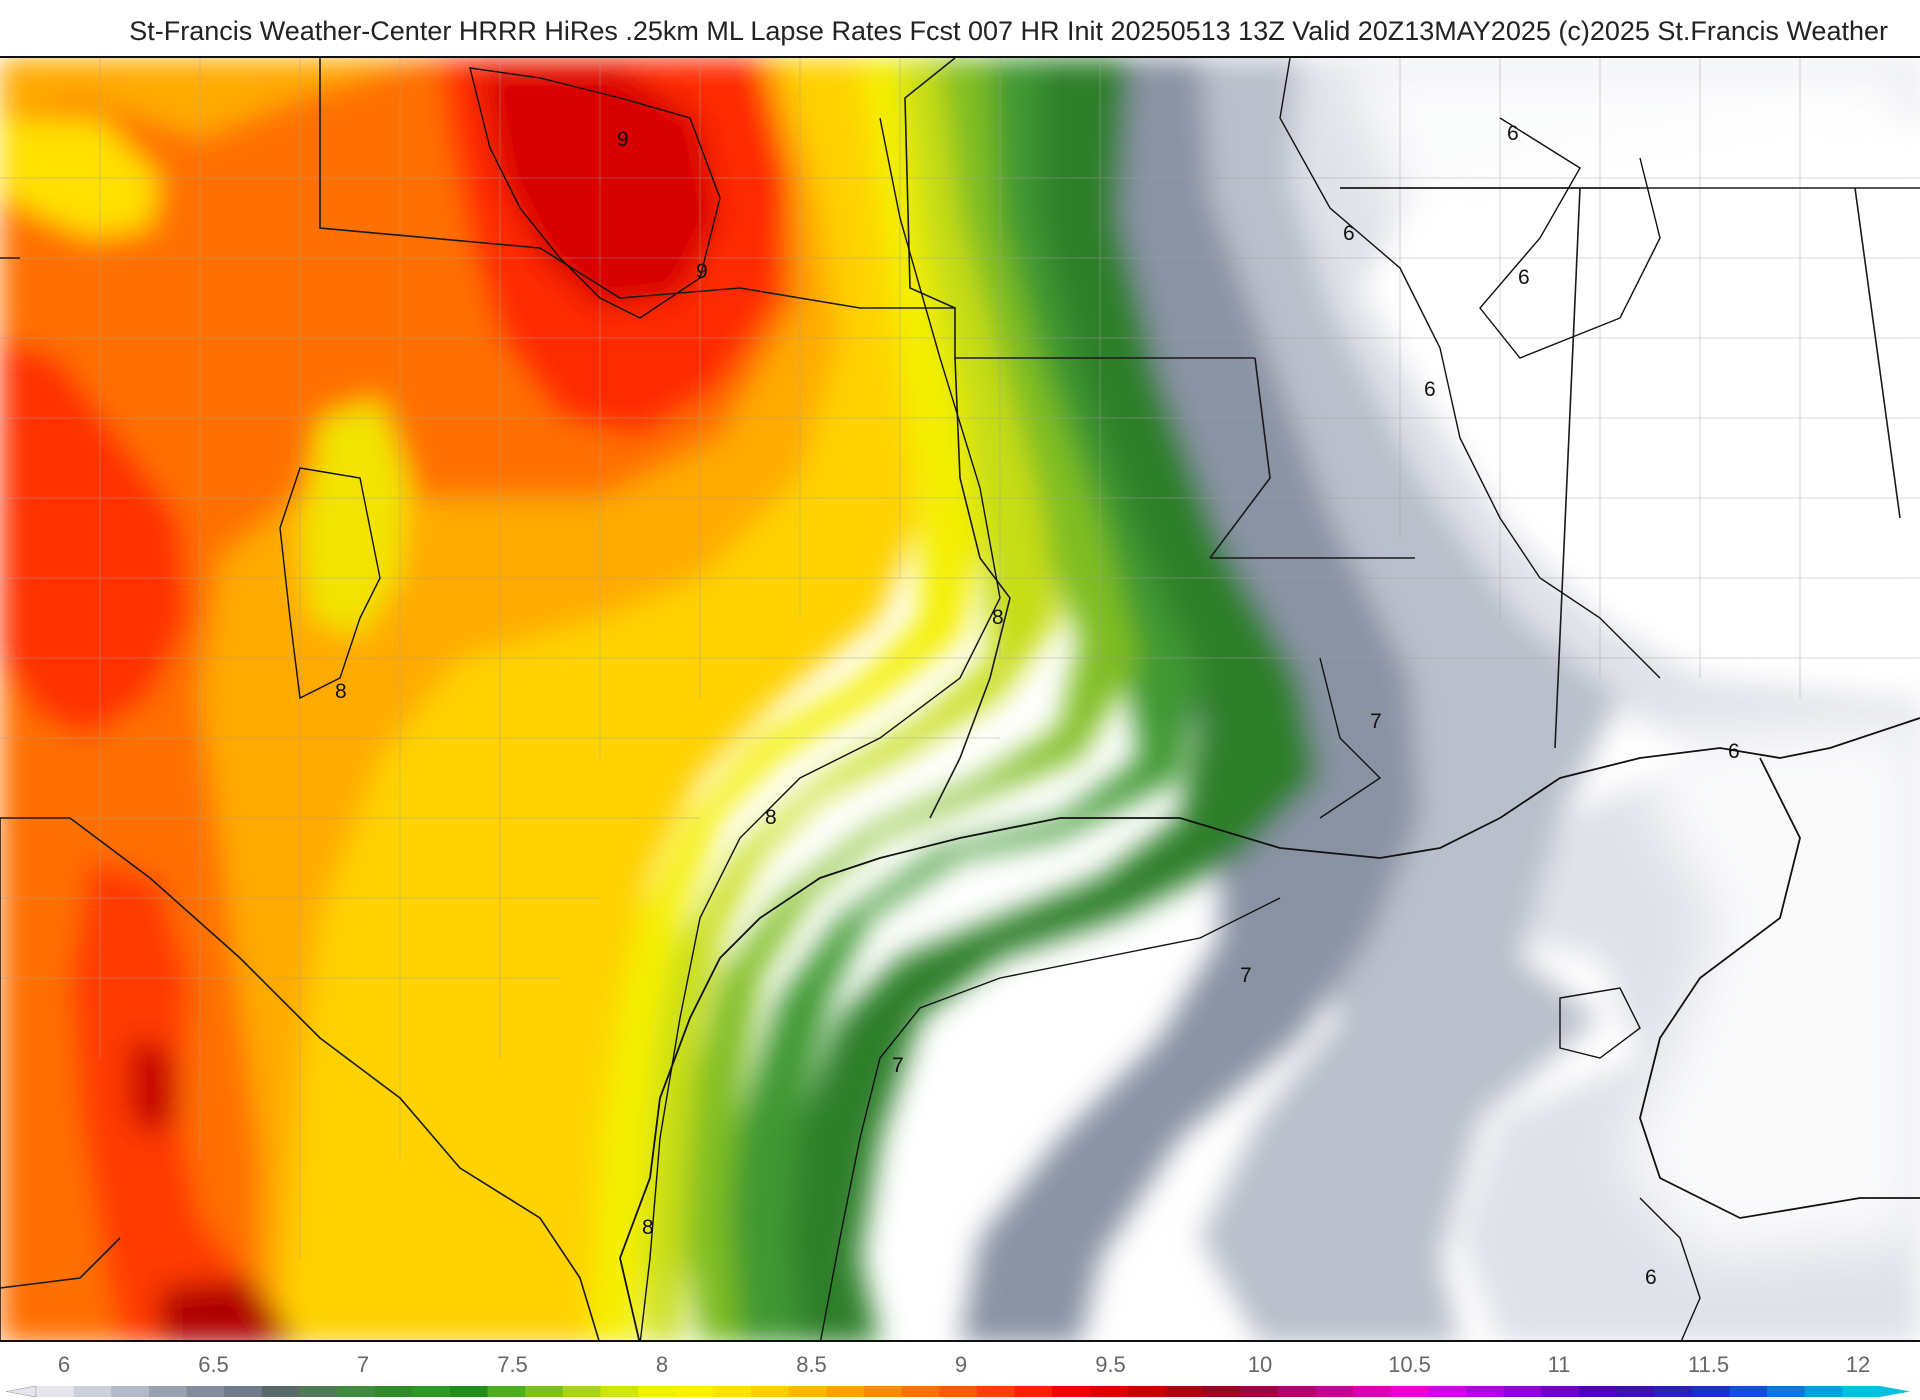 This screenshot has width=1920, height=1400. I want to click on contour-6-fl-panhandle: 6, so click(1734, 751).